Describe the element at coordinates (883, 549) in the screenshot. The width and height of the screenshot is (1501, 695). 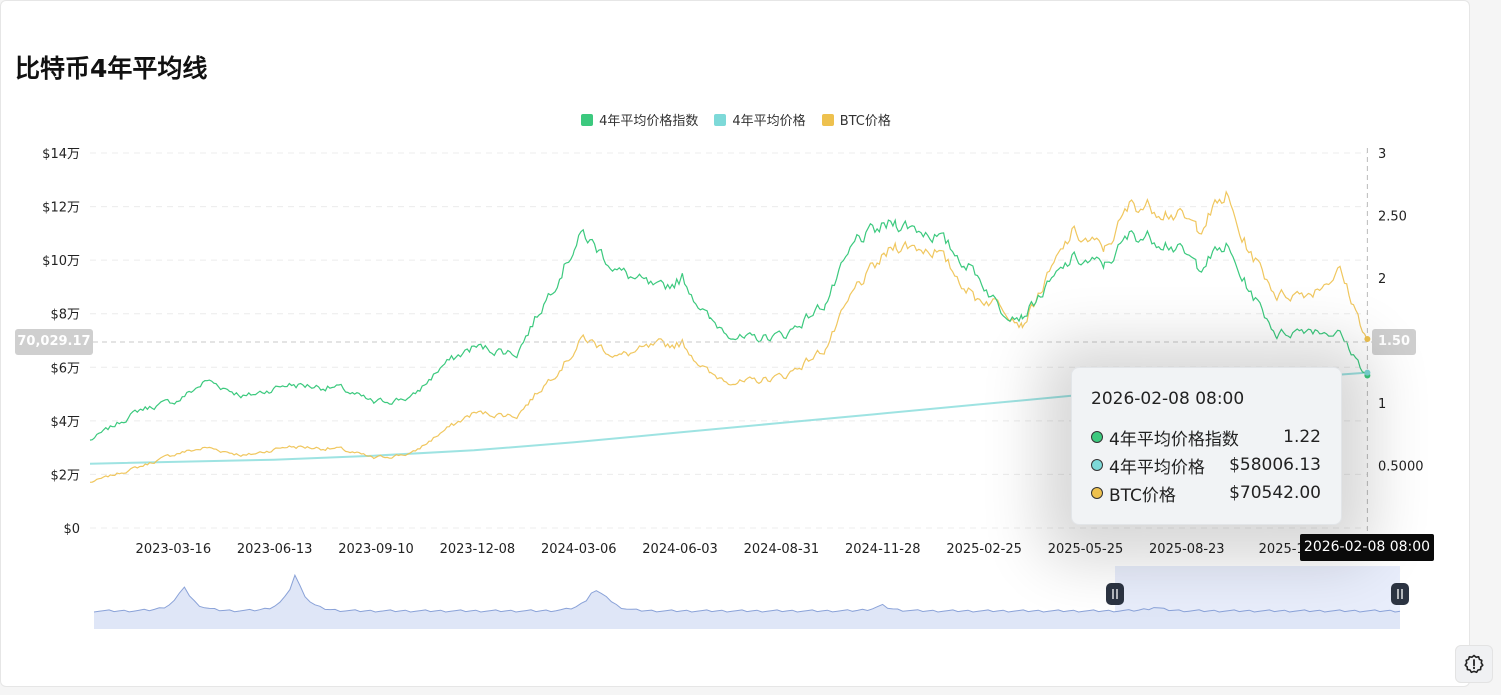
I see `x-axis-tick: 2024-11-28` at that location.